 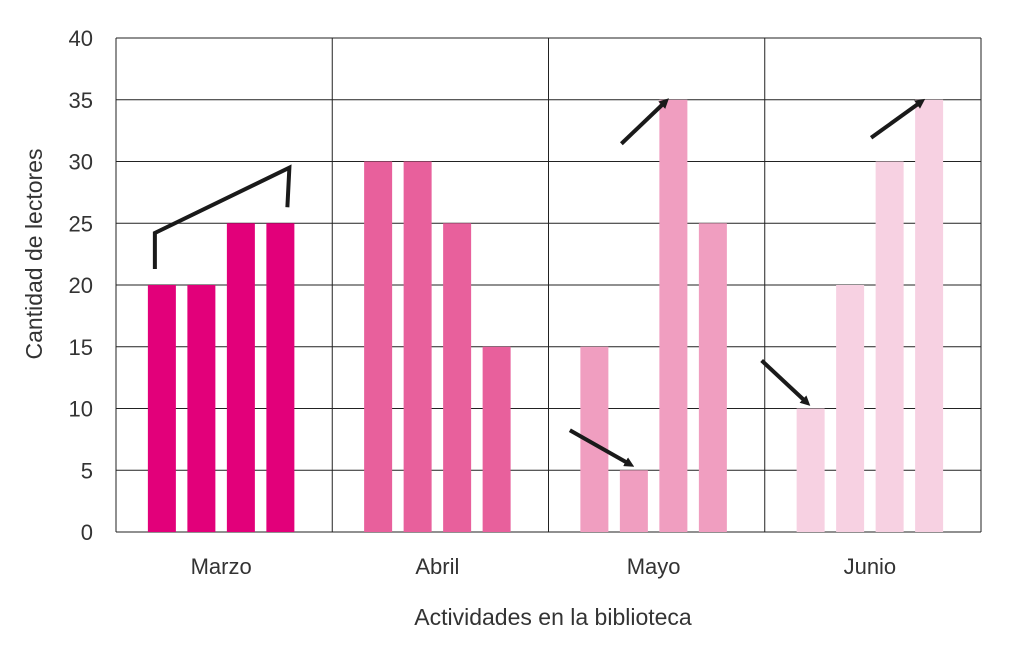 I want to click on y-tick-label: 0, so click(x=87, y=532).